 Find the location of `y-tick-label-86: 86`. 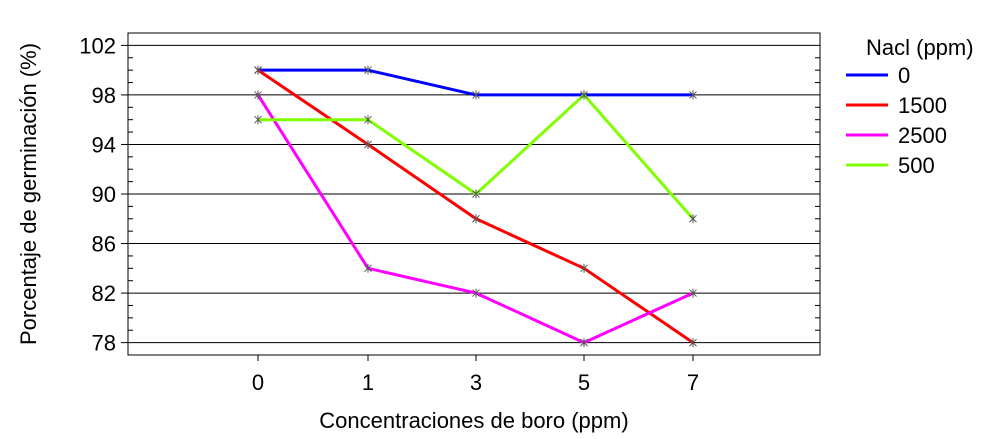

y-tick-label-86: 86 is located at coordinates (104, 244).